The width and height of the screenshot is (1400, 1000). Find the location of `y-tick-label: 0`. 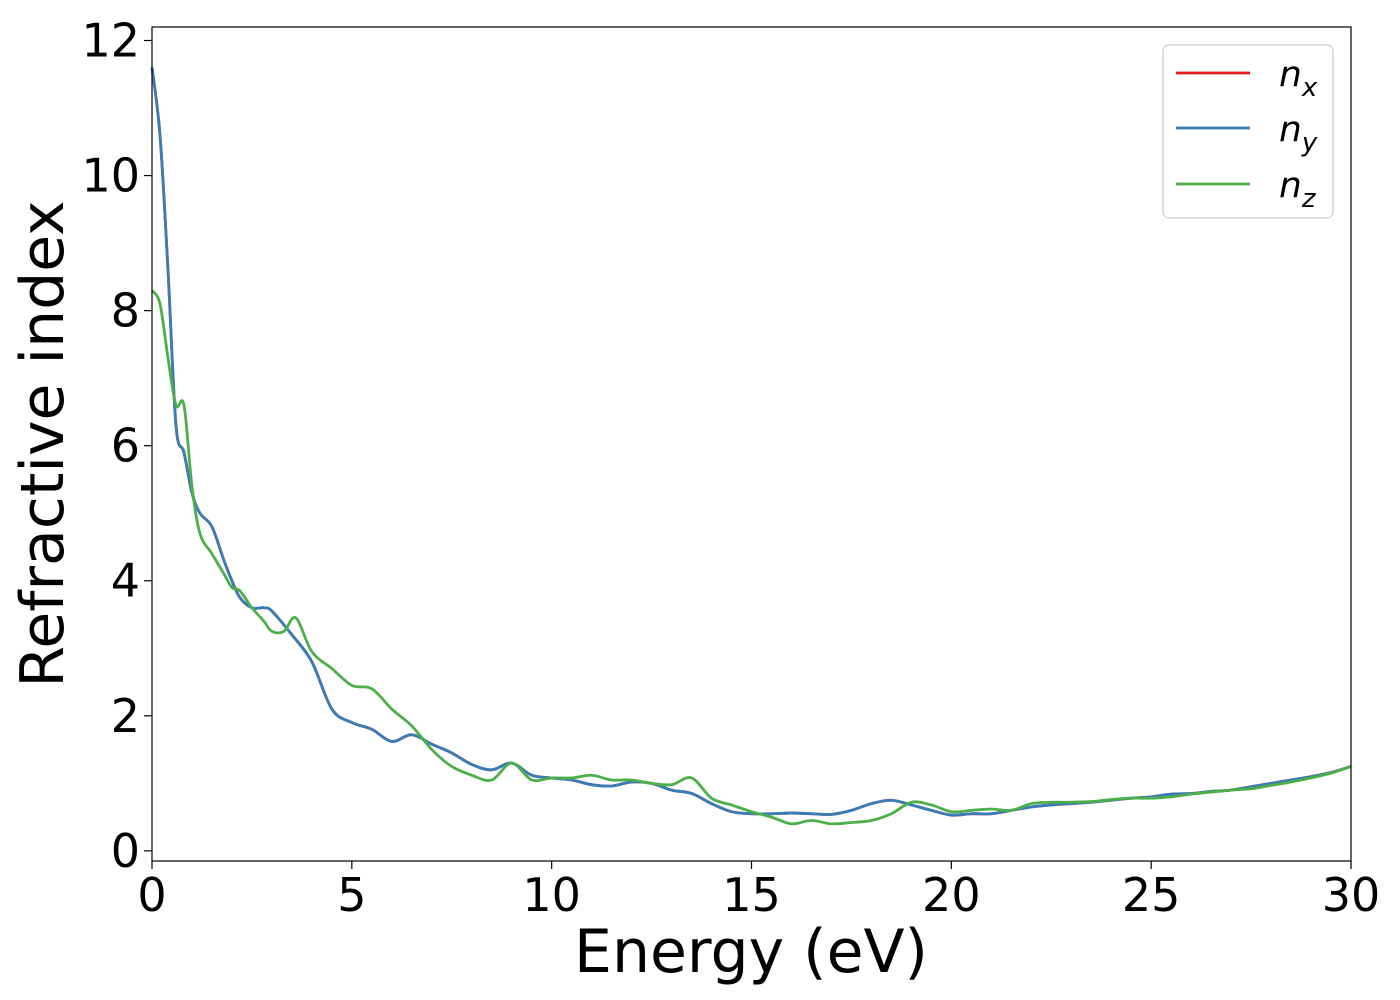

y-tick-label: 0 is located at coordinates (125, 851).